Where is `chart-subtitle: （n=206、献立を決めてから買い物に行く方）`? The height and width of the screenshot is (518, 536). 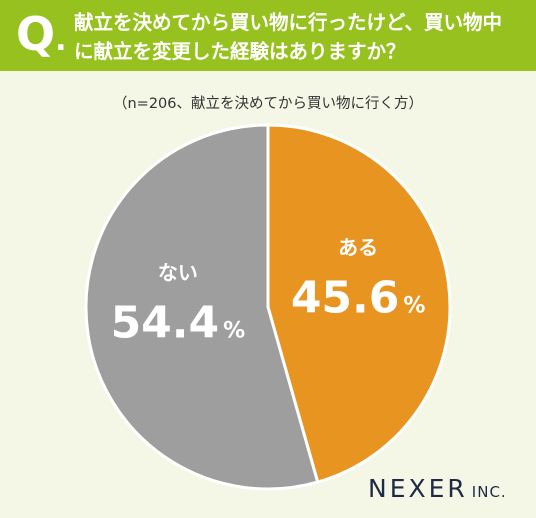 chart-subtitle: （n=206、献立を決めてから買い物に行く方） is located at coordinates (267, 104).